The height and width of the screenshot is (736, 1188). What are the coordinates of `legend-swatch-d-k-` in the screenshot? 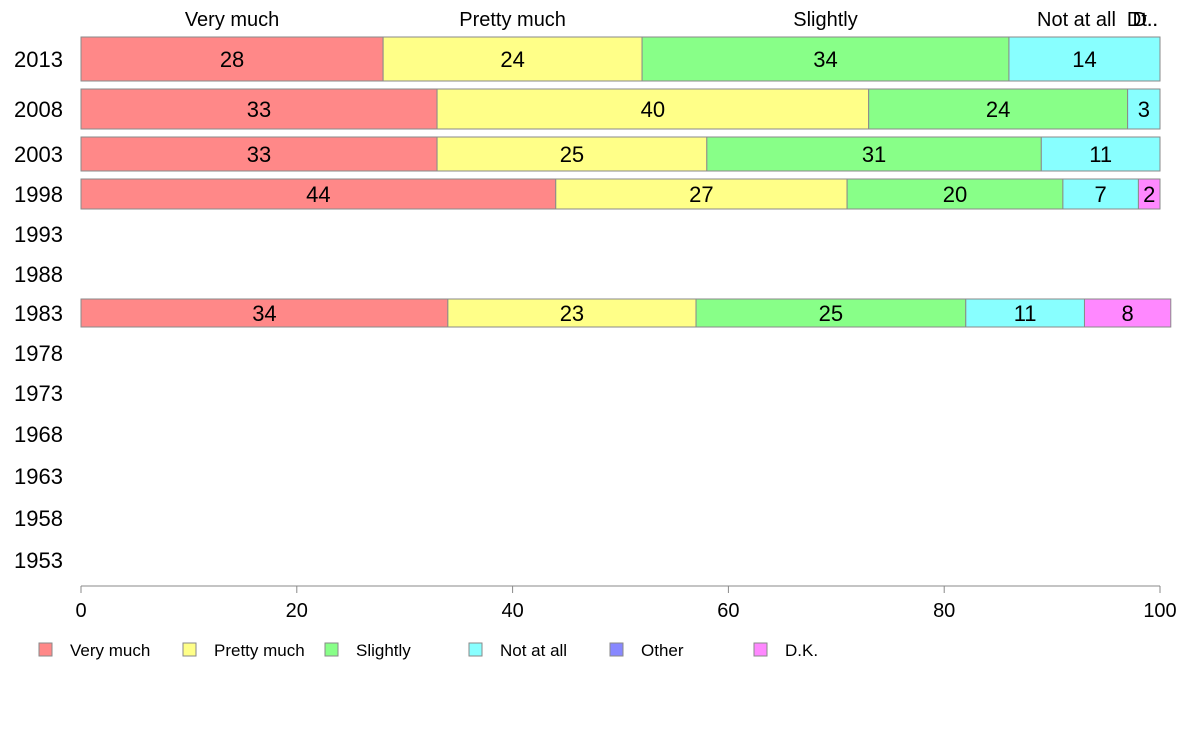 It's located at (760, 649).